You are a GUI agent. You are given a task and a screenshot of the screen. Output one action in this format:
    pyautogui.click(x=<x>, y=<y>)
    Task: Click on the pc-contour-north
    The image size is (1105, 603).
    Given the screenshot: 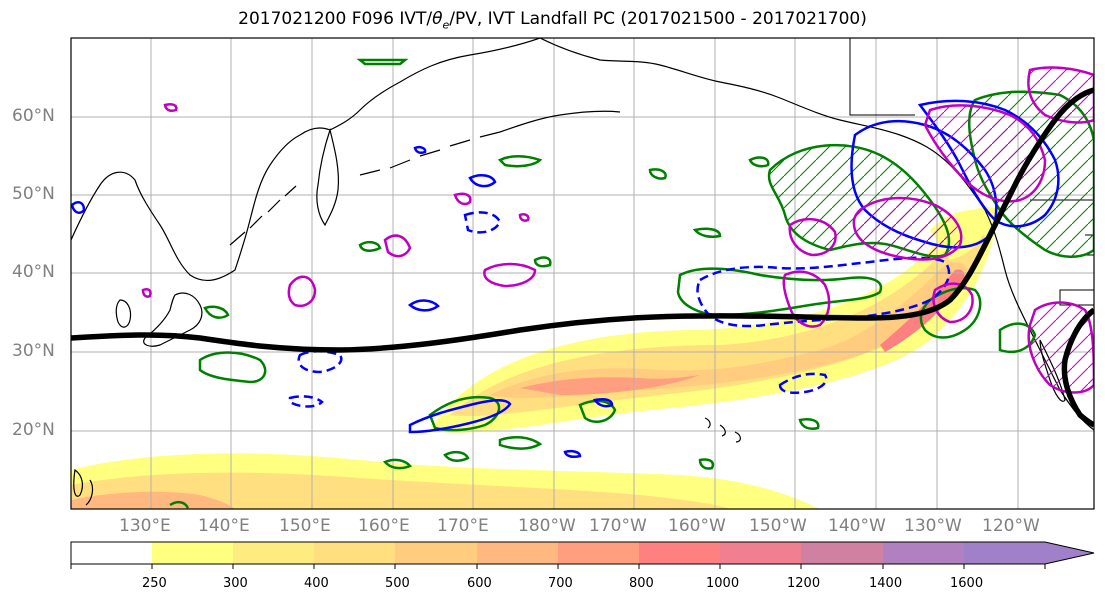 What is the action you would take?
    pyautogui.click(x=985, y=153)
    